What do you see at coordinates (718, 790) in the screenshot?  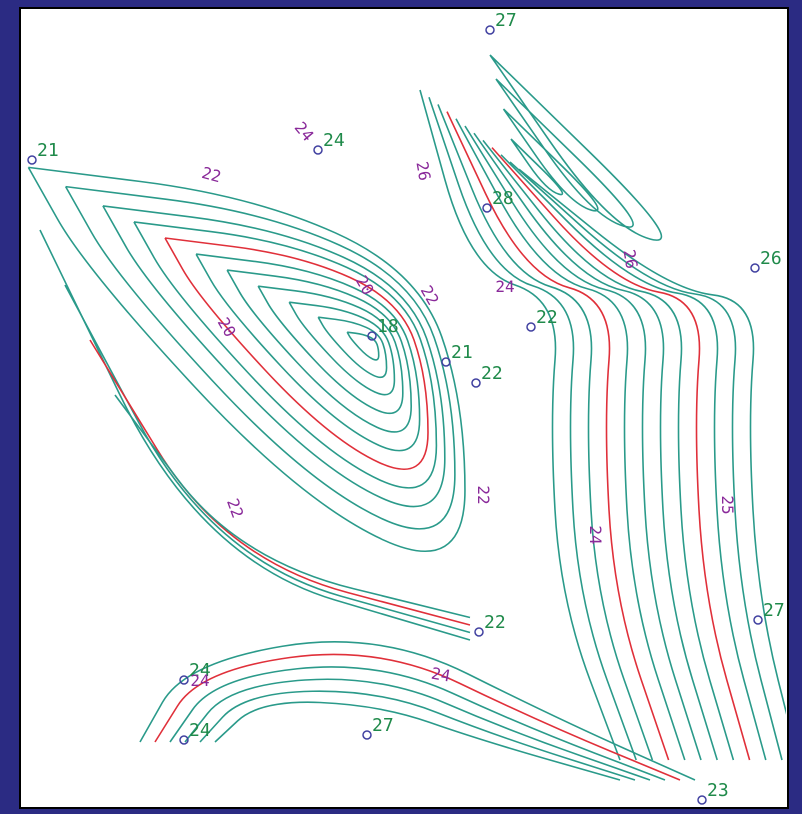 I see `station-label: 23` at bounding box center [718, 790].